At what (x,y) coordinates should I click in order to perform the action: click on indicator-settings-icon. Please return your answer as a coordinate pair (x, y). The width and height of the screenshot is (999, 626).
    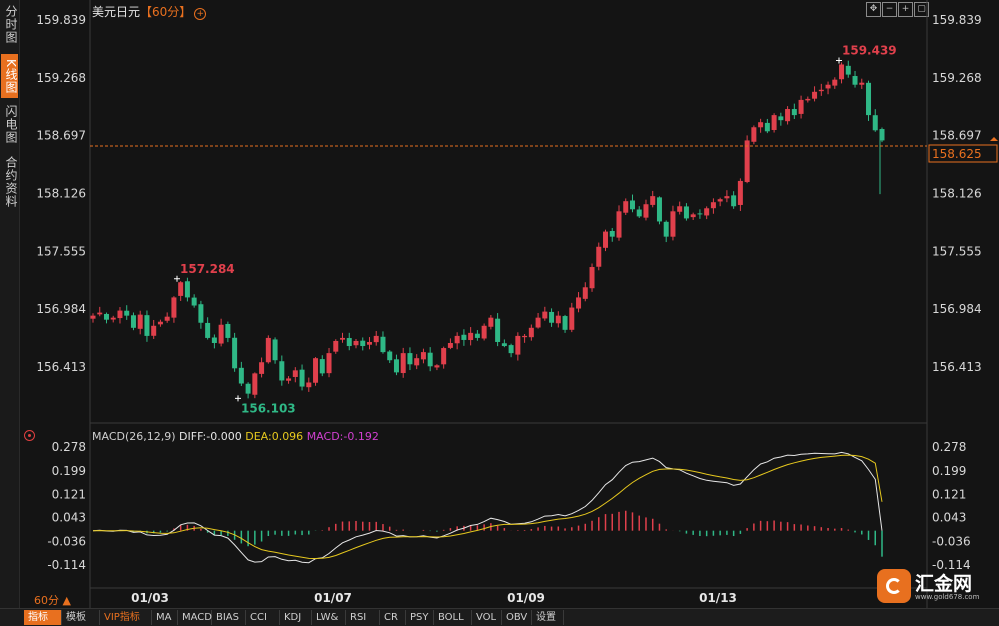
    Looking at the image, I should click on (29, 435).